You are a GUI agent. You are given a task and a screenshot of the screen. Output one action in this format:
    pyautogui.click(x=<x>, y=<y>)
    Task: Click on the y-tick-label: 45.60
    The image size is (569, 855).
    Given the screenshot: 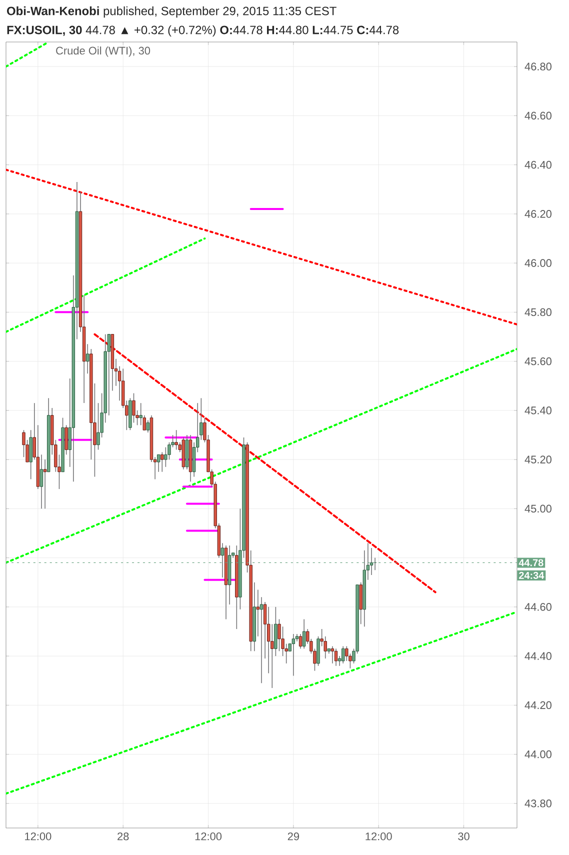 What is the action you would take?
    pyautogui.click(x=538, y=361)
    